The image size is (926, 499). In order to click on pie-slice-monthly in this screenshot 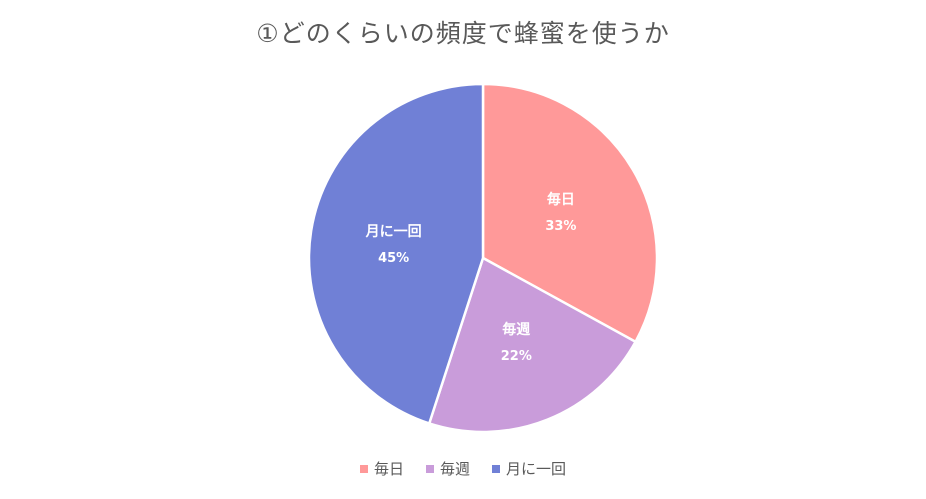, I will do `click(396, 254)`.